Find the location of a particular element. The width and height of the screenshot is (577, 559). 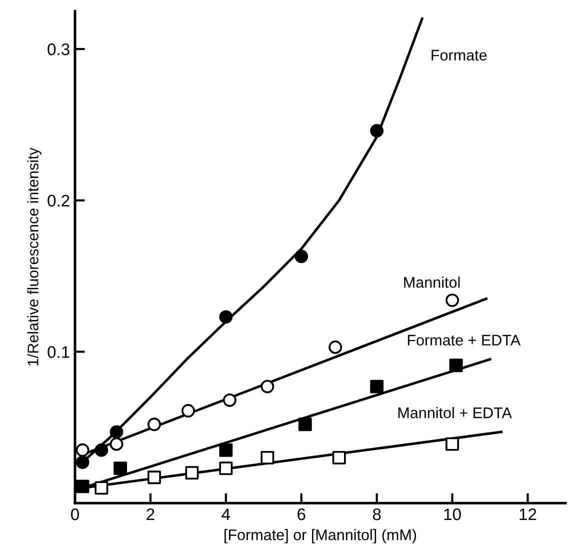

y-tick-label: 0.2 is located at coordinates (59, 200).